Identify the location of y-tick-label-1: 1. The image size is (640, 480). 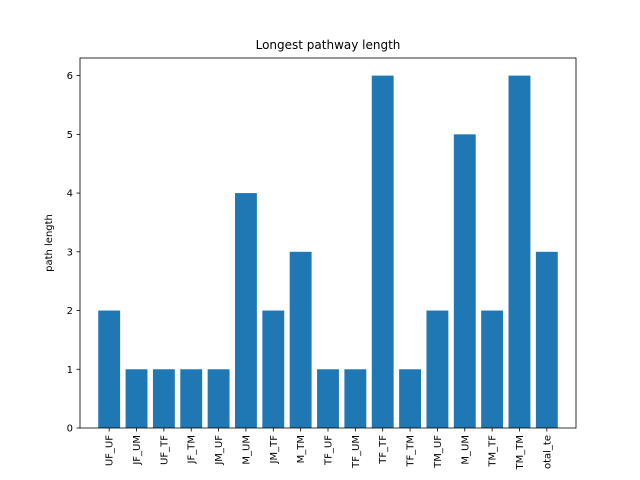
(70, 370).